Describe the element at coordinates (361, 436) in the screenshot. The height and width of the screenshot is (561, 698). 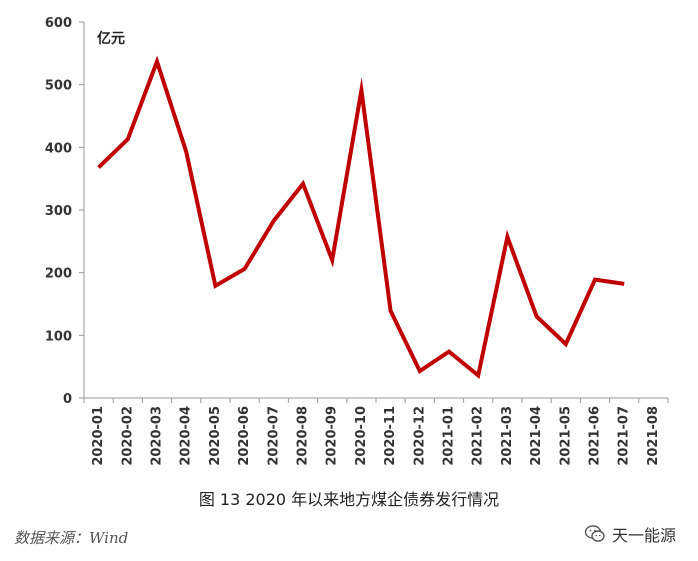
I see `x-tick-label: 2020-10` at that location.